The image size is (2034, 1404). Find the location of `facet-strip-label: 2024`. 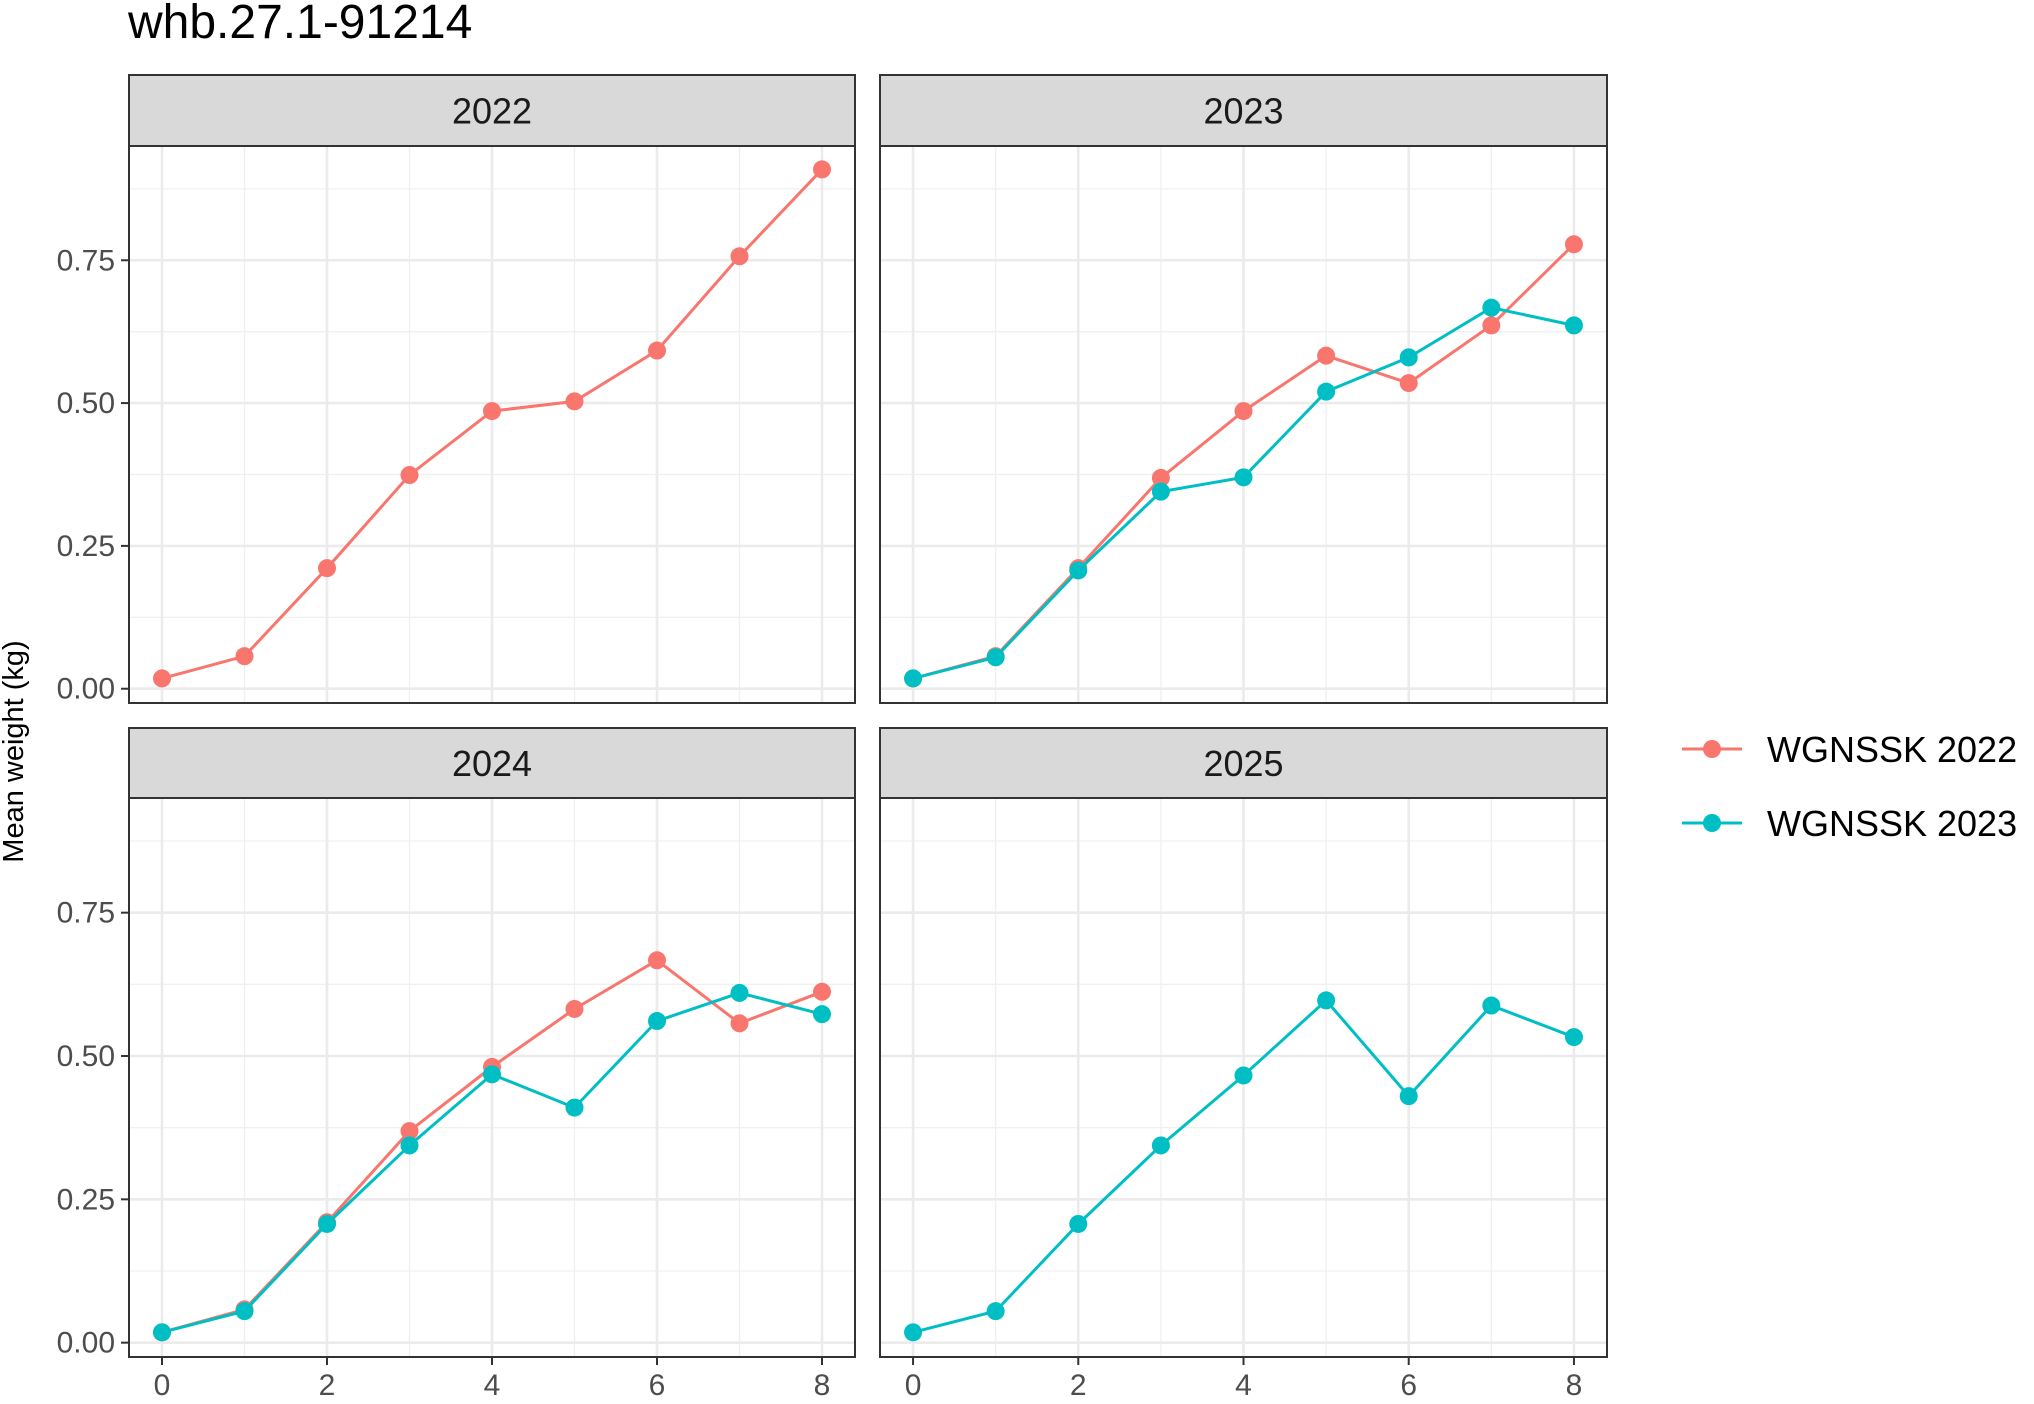

facet-strip-label: 2024 is located at coordinates (492, 763).